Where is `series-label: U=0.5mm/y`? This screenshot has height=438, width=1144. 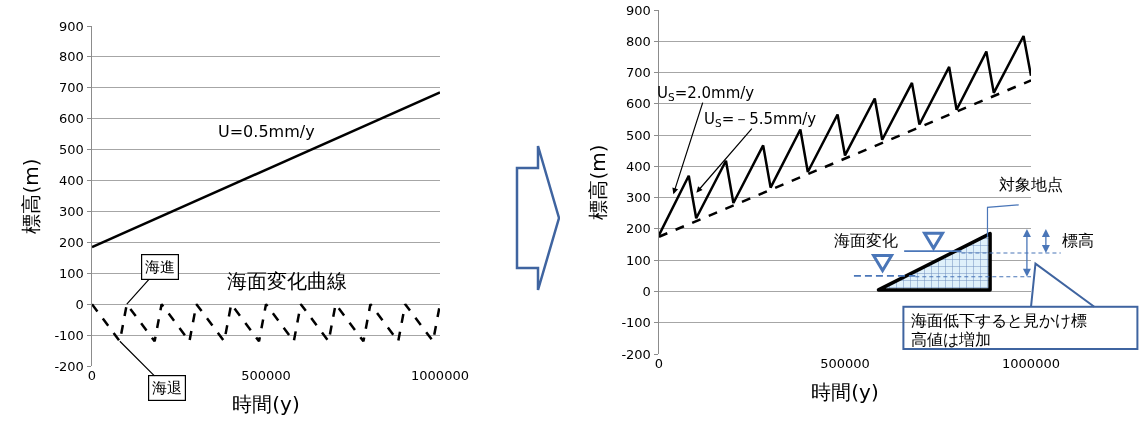 series-label: U=0.5mm/y is located at coordinates (266, 131).